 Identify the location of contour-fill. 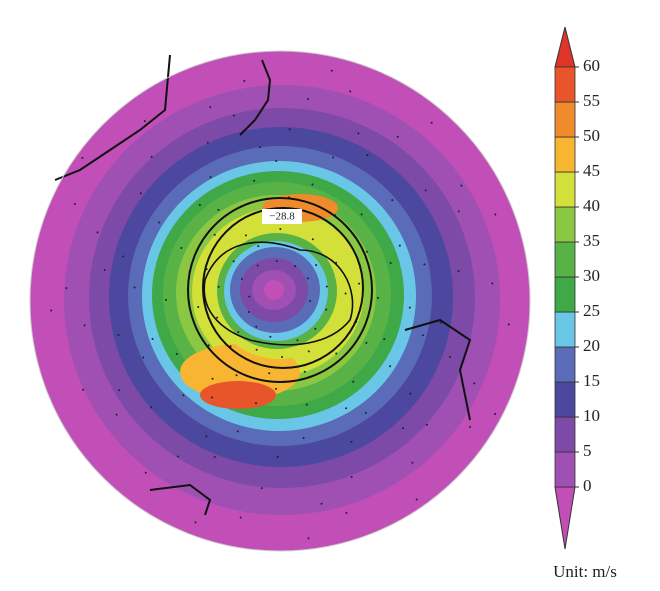
(238, 395).